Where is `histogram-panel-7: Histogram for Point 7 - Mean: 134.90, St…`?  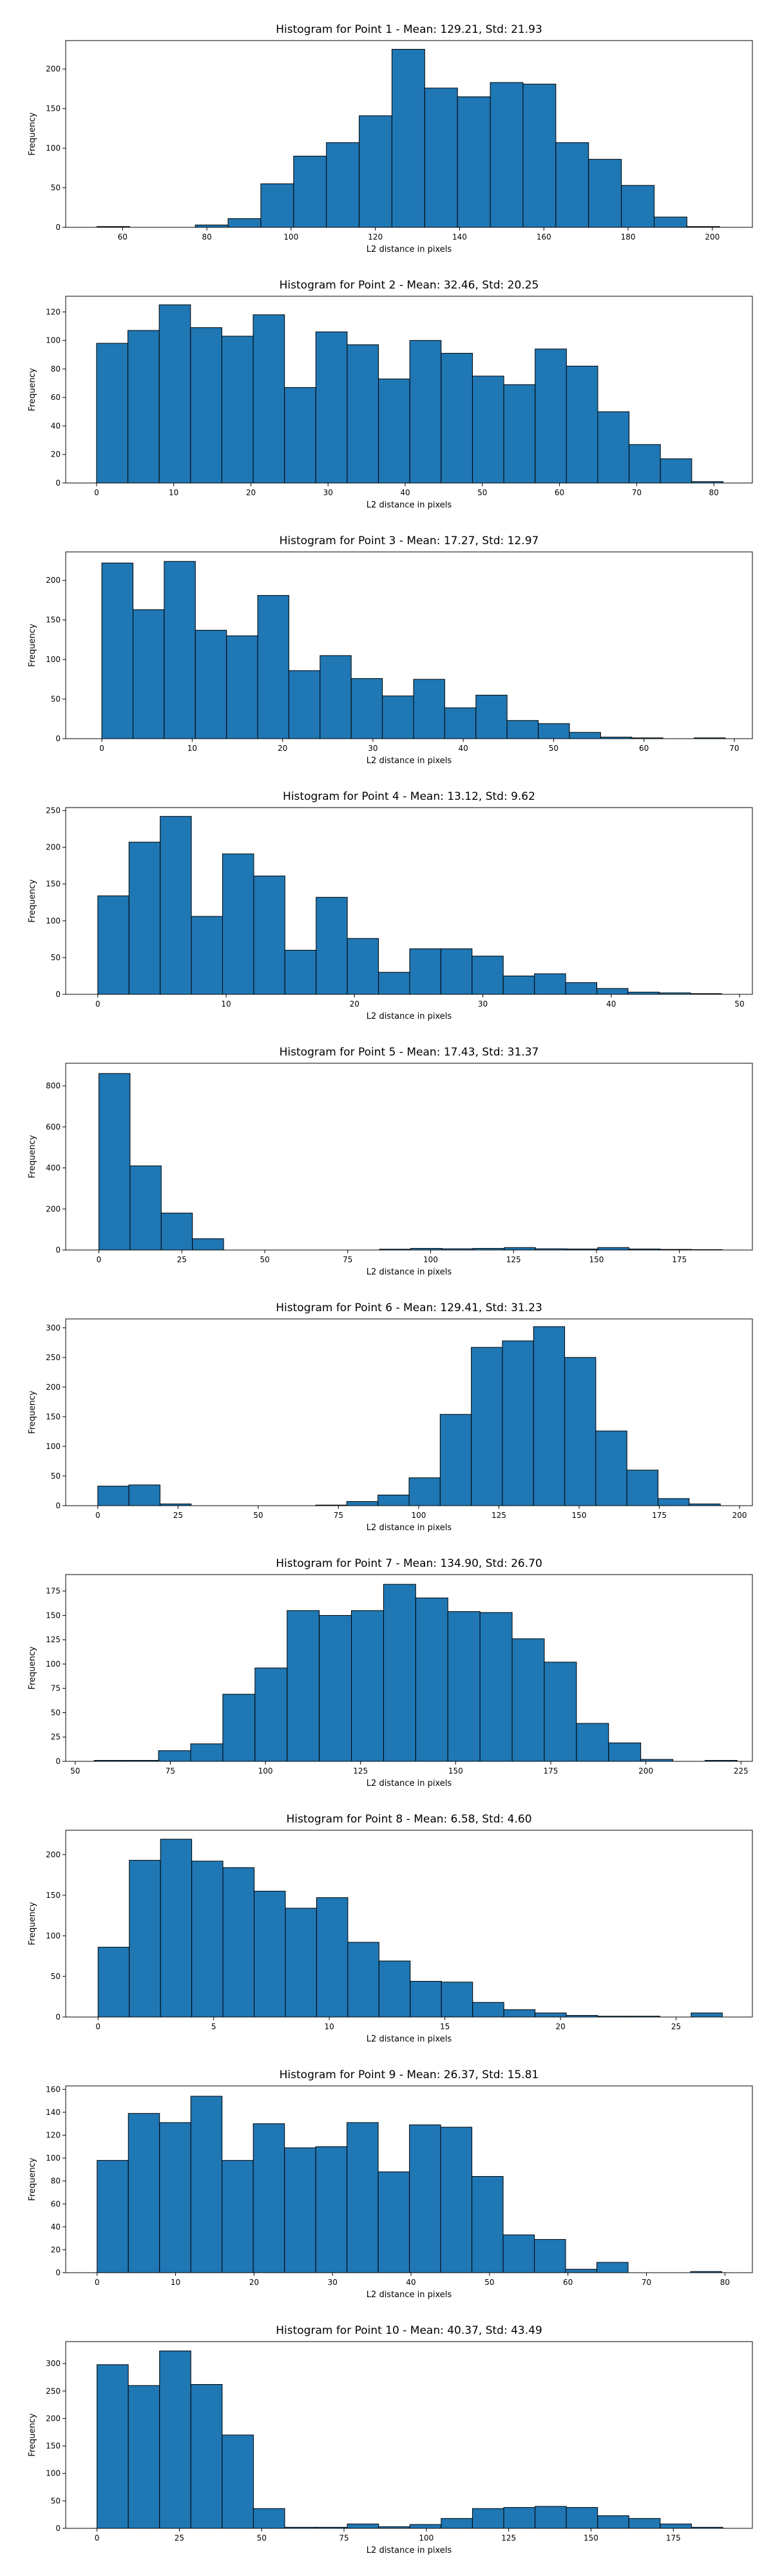 histogram-panel-7: Histogram for Point 7 - Mean: 134.90, St… is located at coordinates (390, 1673).